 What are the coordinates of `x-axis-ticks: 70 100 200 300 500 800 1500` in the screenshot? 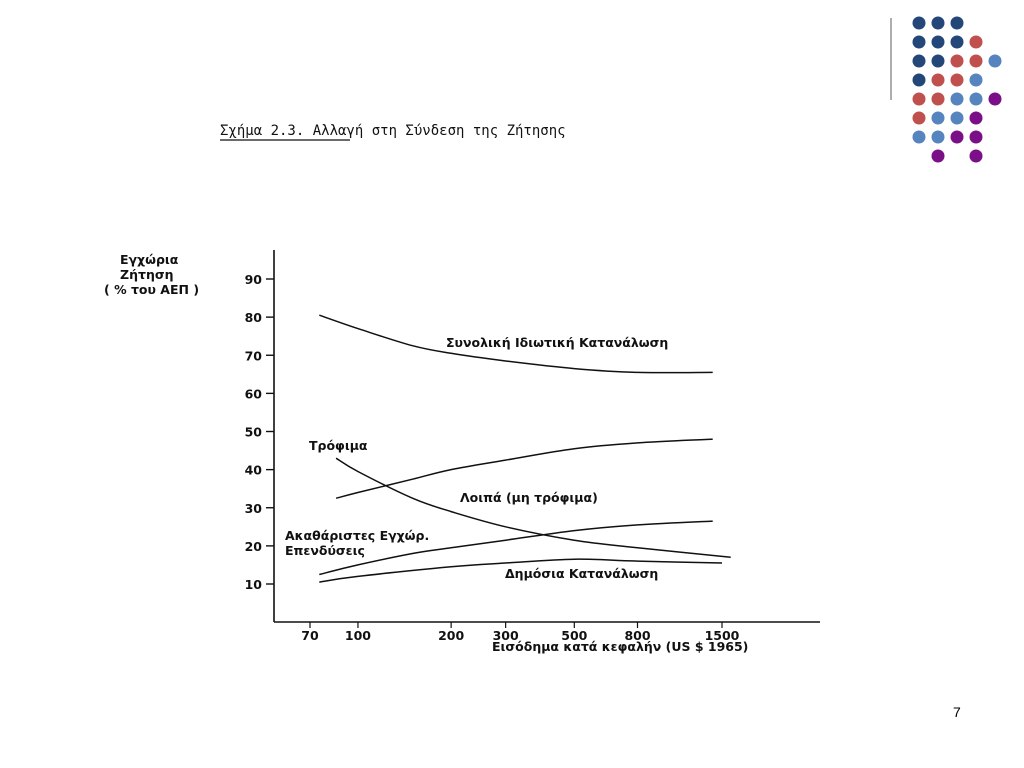 It's located at (520, 632).